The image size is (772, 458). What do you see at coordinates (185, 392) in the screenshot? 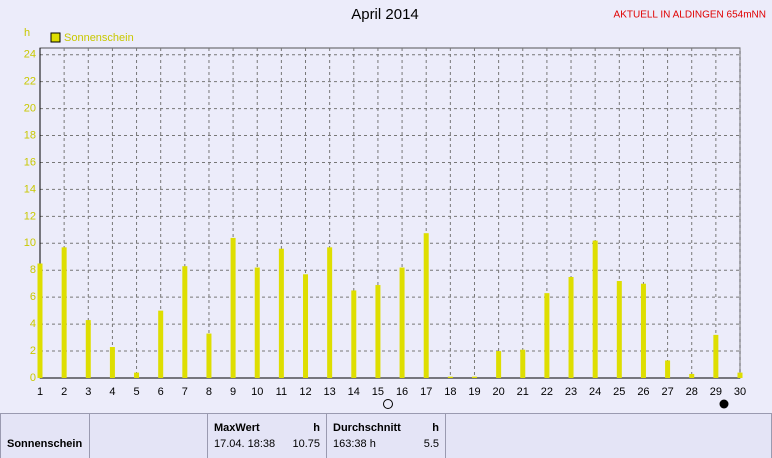
I see `x-tick-label: 7` at bounding box center [185, 392].